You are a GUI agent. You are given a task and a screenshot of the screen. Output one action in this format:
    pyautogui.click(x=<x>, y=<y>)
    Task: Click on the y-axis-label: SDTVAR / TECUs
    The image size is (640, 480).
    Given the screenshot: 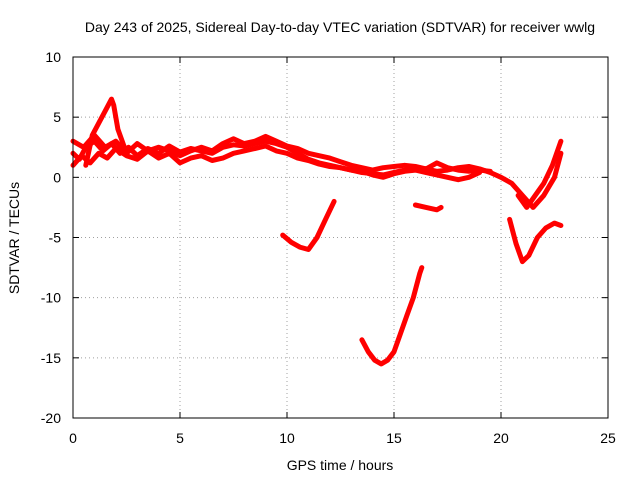 What is the action you would take?
    pyautogui.click(x=14, y=238)
    